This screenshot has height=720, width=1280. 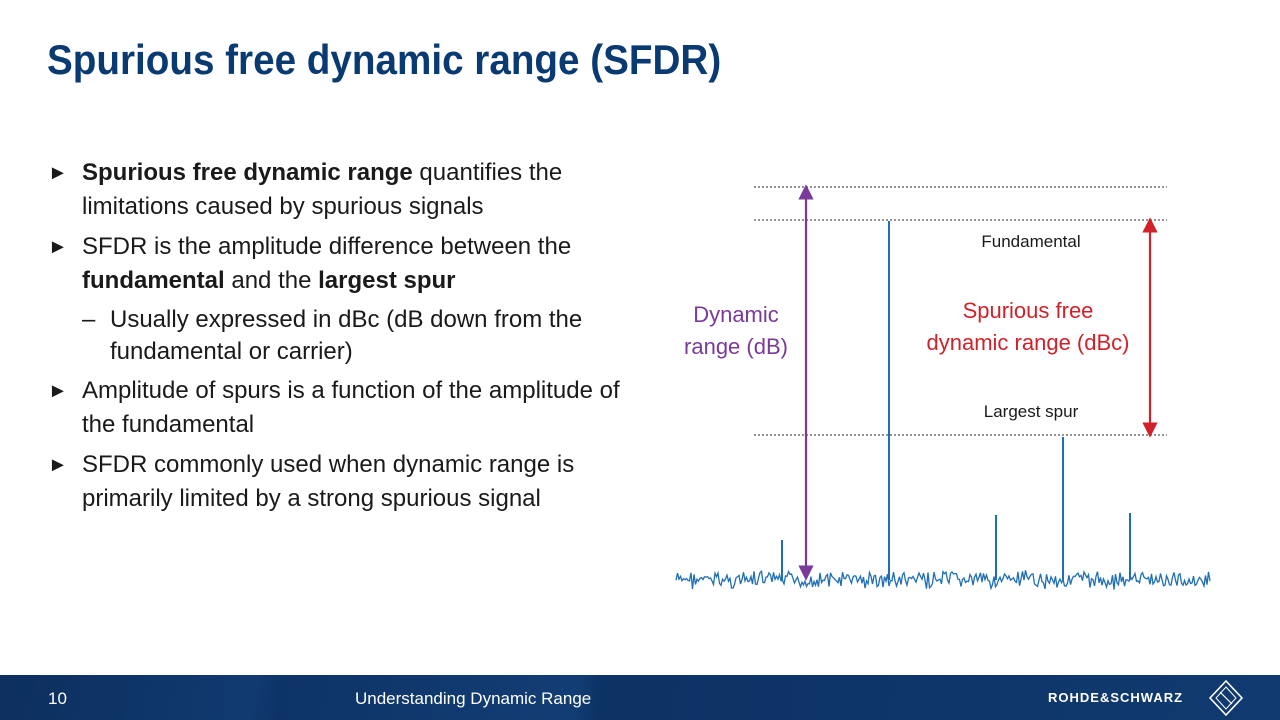 What do you see at coordinates (387, 280) in the screenshot?
I see `bold-term: largest spur` at bounding box center [387, 280].